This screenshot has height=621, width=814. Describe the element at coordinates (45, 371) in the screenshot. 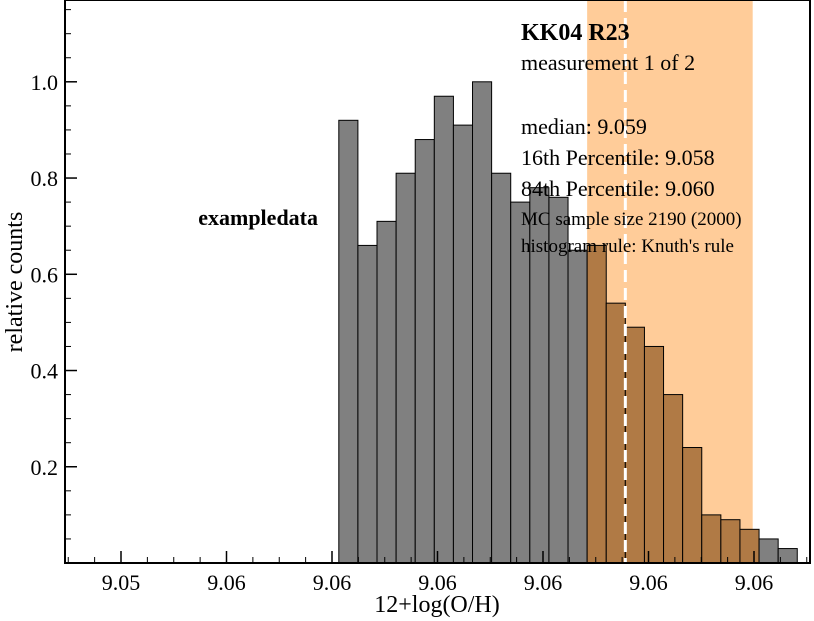

I see `y-tick-label: 0.4` at that location.